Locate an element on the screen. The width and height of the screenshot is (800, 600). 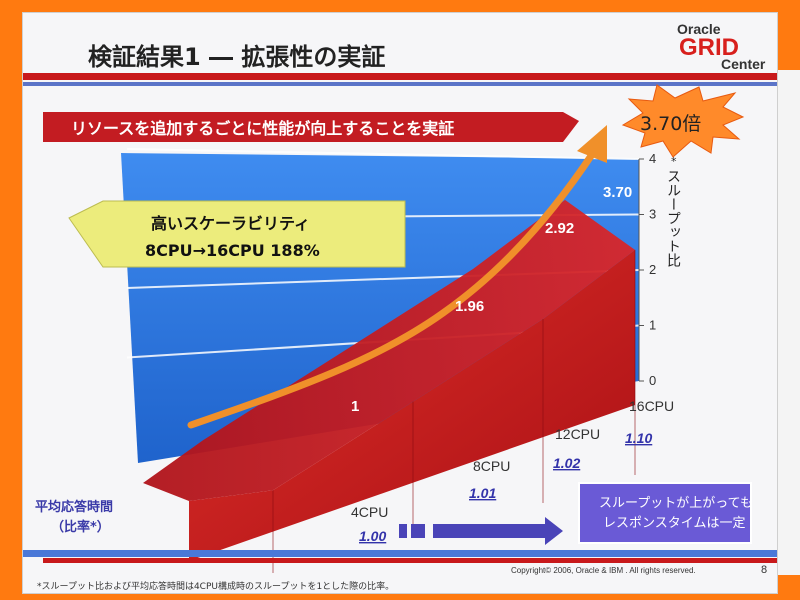
slide-title: 検証結果1 ― 拡張性の実証 is located at coordinates (236, 57).